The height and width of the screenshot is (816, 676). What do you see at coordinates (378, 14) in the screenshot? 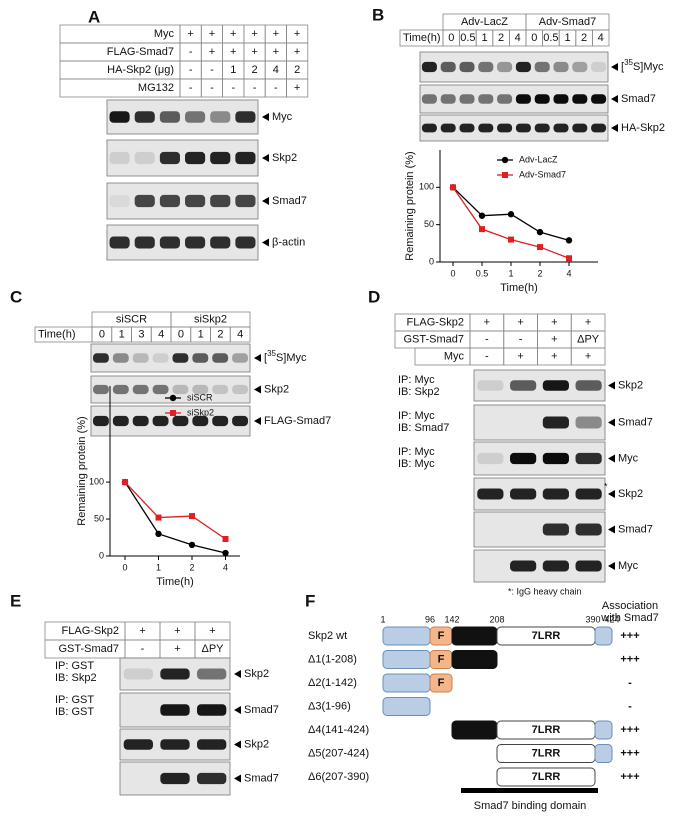
I see `panel-letter: B` at bounding box center [378, 14].